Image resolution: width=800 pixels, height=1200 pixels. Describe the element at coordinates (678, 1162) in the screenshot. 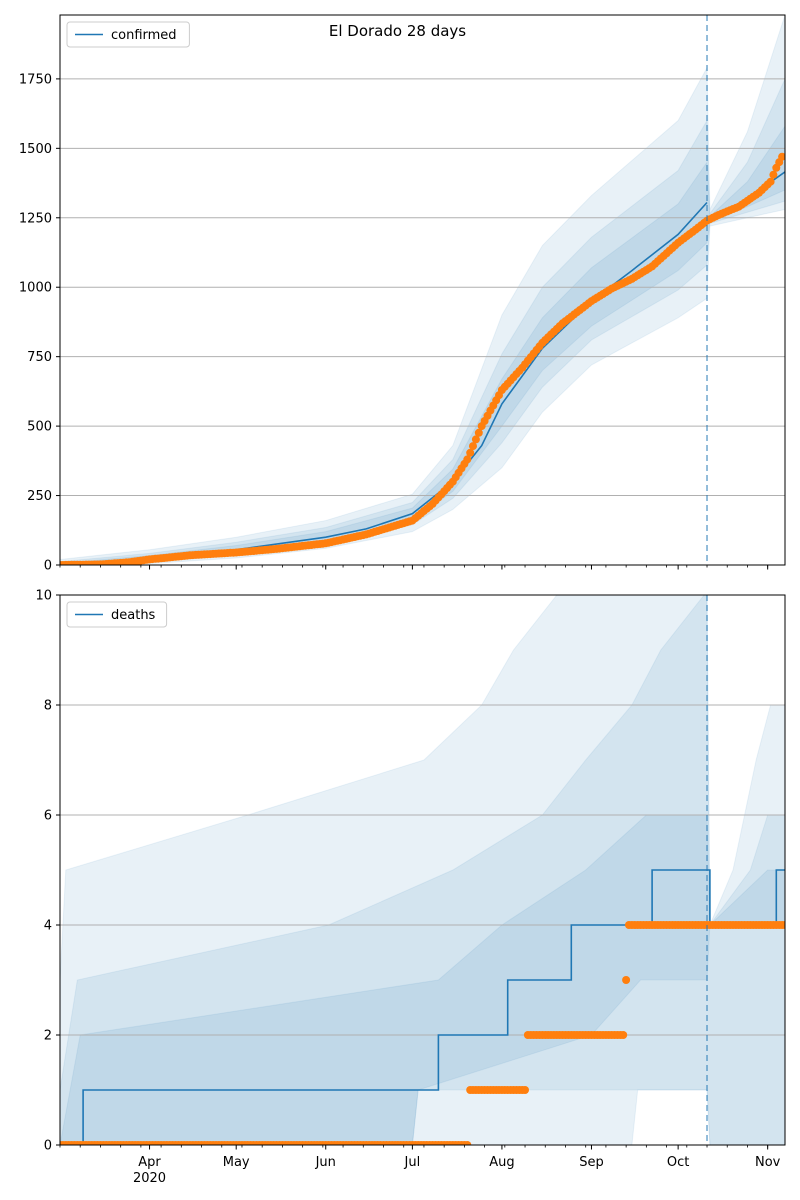

I see `x-tick-label: Oct` at that location.